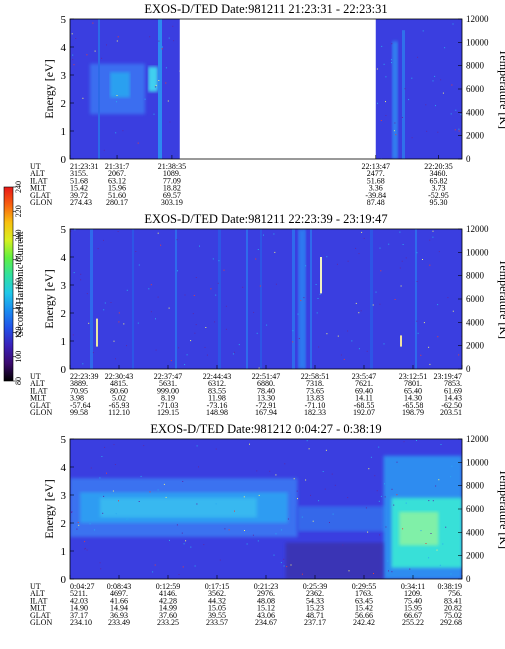 This screenshot has width=505, height=649. Describe the element at coordinates (37, 173) in the screenshot. I see `orbit-row-label: ALT` at that location.